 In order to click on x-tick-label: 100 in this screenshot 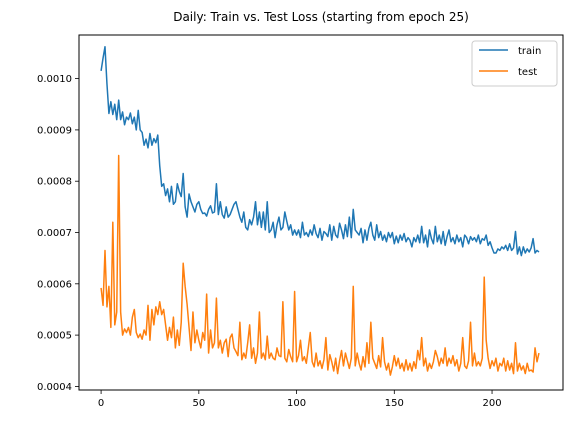, I will do `click(296, 403)`.